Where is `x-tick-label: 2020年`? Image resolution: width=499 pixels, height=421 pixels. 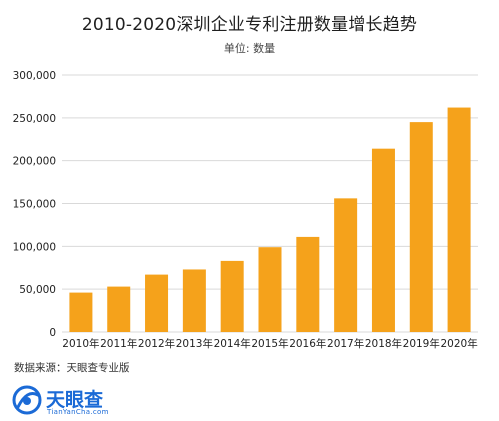 x-tick-label: 2020年 is located at coordinates (458, 343).